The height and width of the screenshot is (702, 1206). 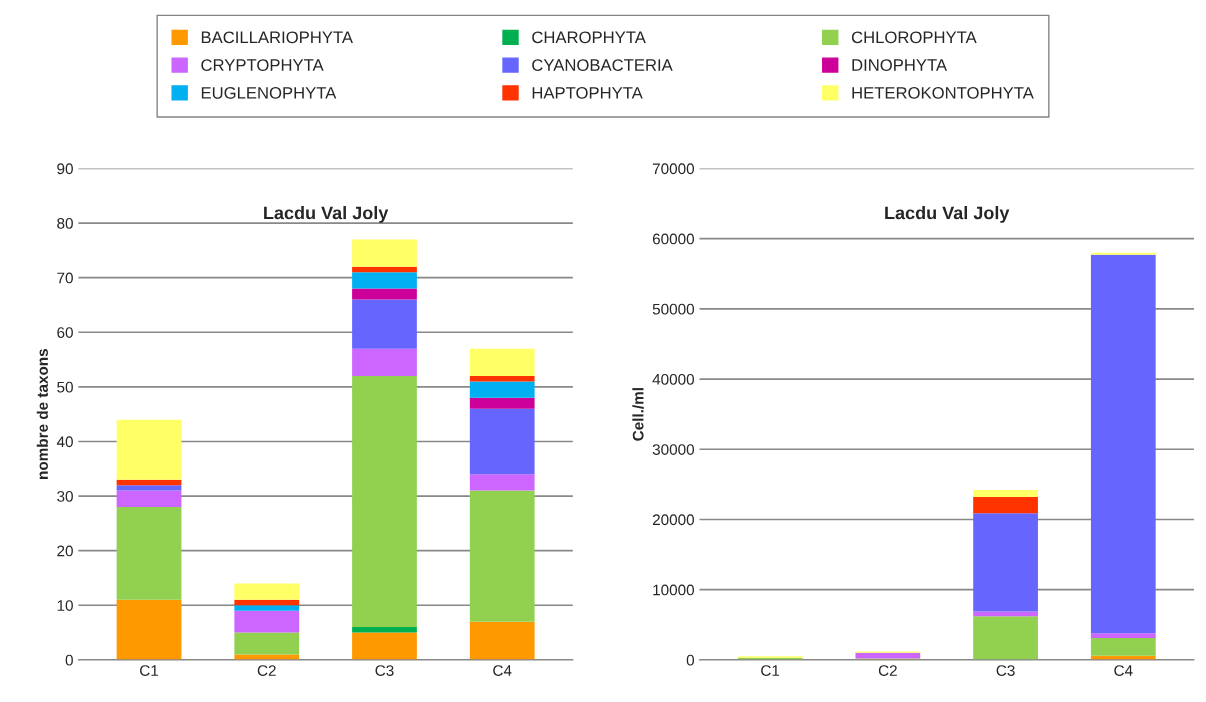 I want to click on y-tick-label: 20, so click(x=65, y=551).